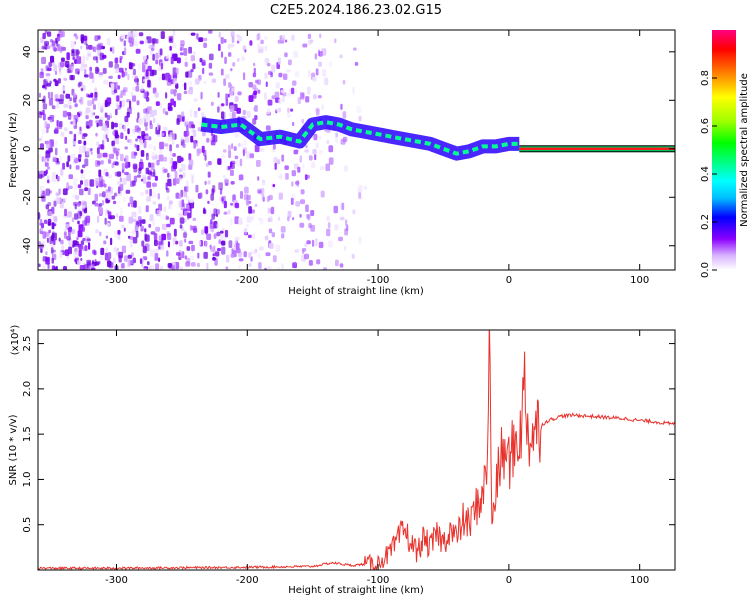 This screenshot has height=604, width=750. What do you see at coordinates (509, 580) in the screenshot?
I see `x-tick-label: 0` at bounding box center [509, 580].